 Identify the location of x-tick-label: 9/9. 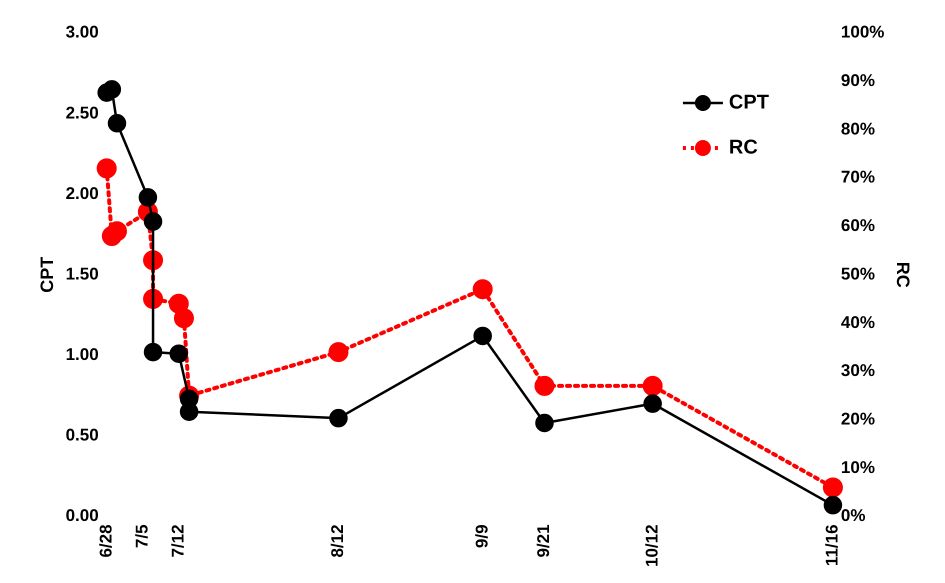
(482, 536).